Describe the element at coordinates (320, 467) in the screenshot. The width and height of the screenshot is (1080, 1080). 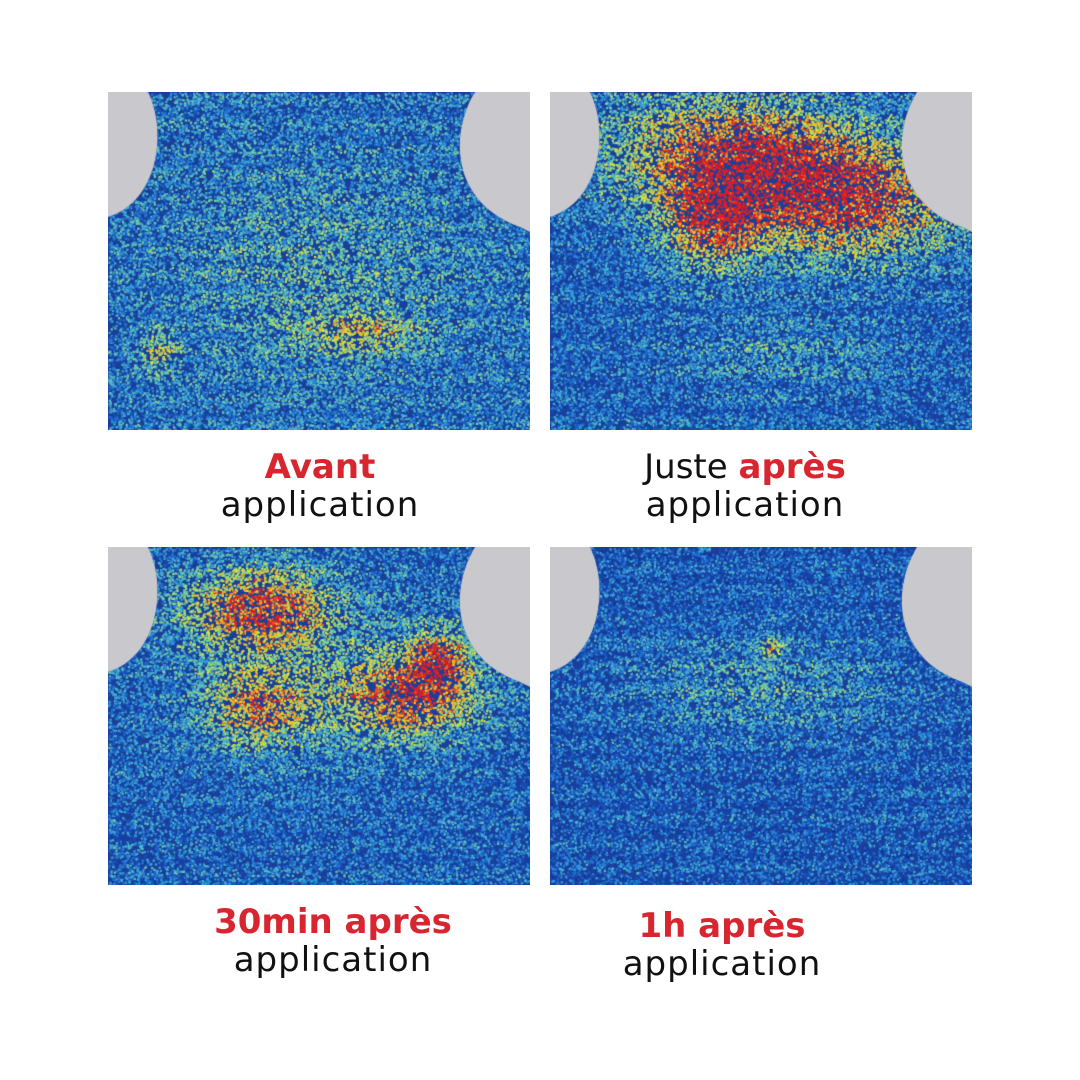
I see `caption-accent: Avant` at that location.